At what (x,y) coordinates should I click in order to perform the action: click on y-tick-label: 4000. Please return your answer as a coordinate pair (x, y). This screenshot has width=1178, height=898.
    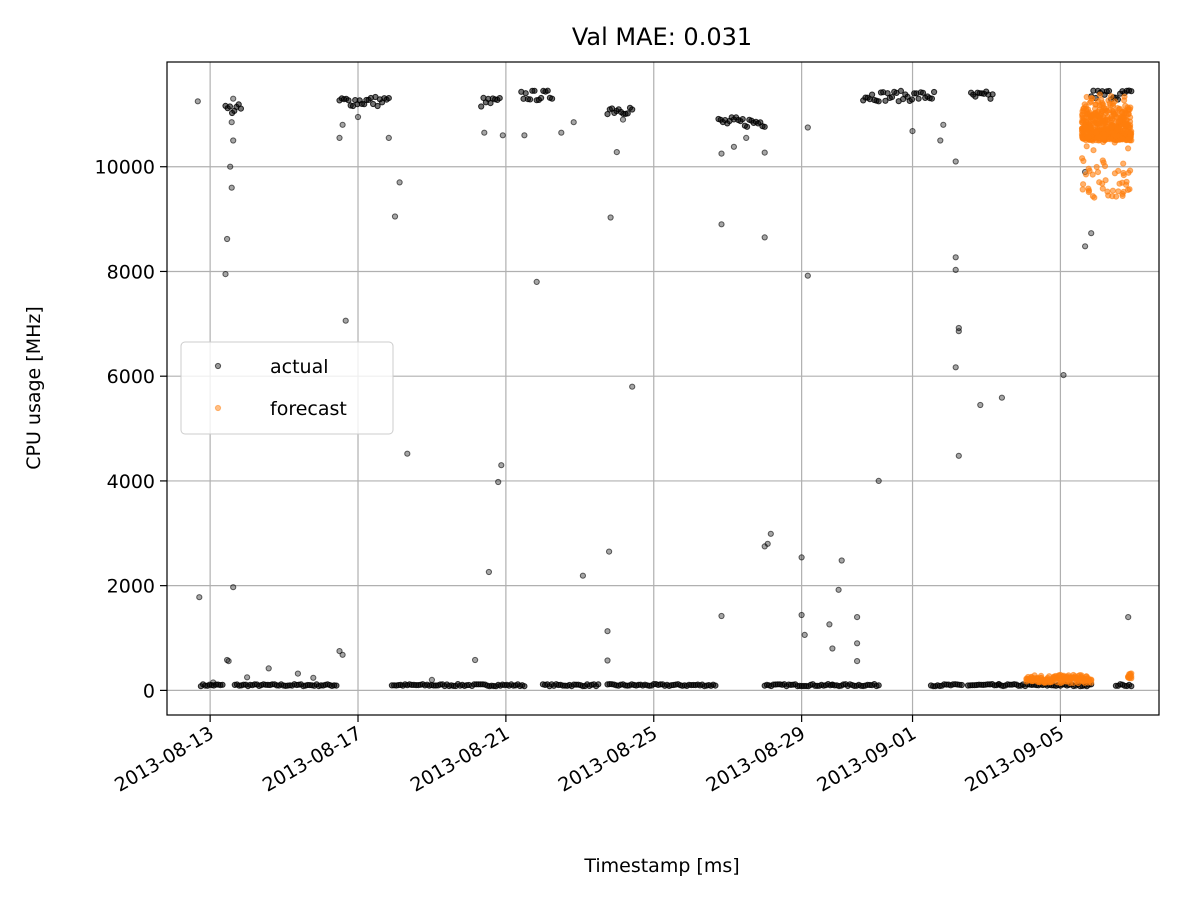
    Looking at the image, I should click on (131, 482).